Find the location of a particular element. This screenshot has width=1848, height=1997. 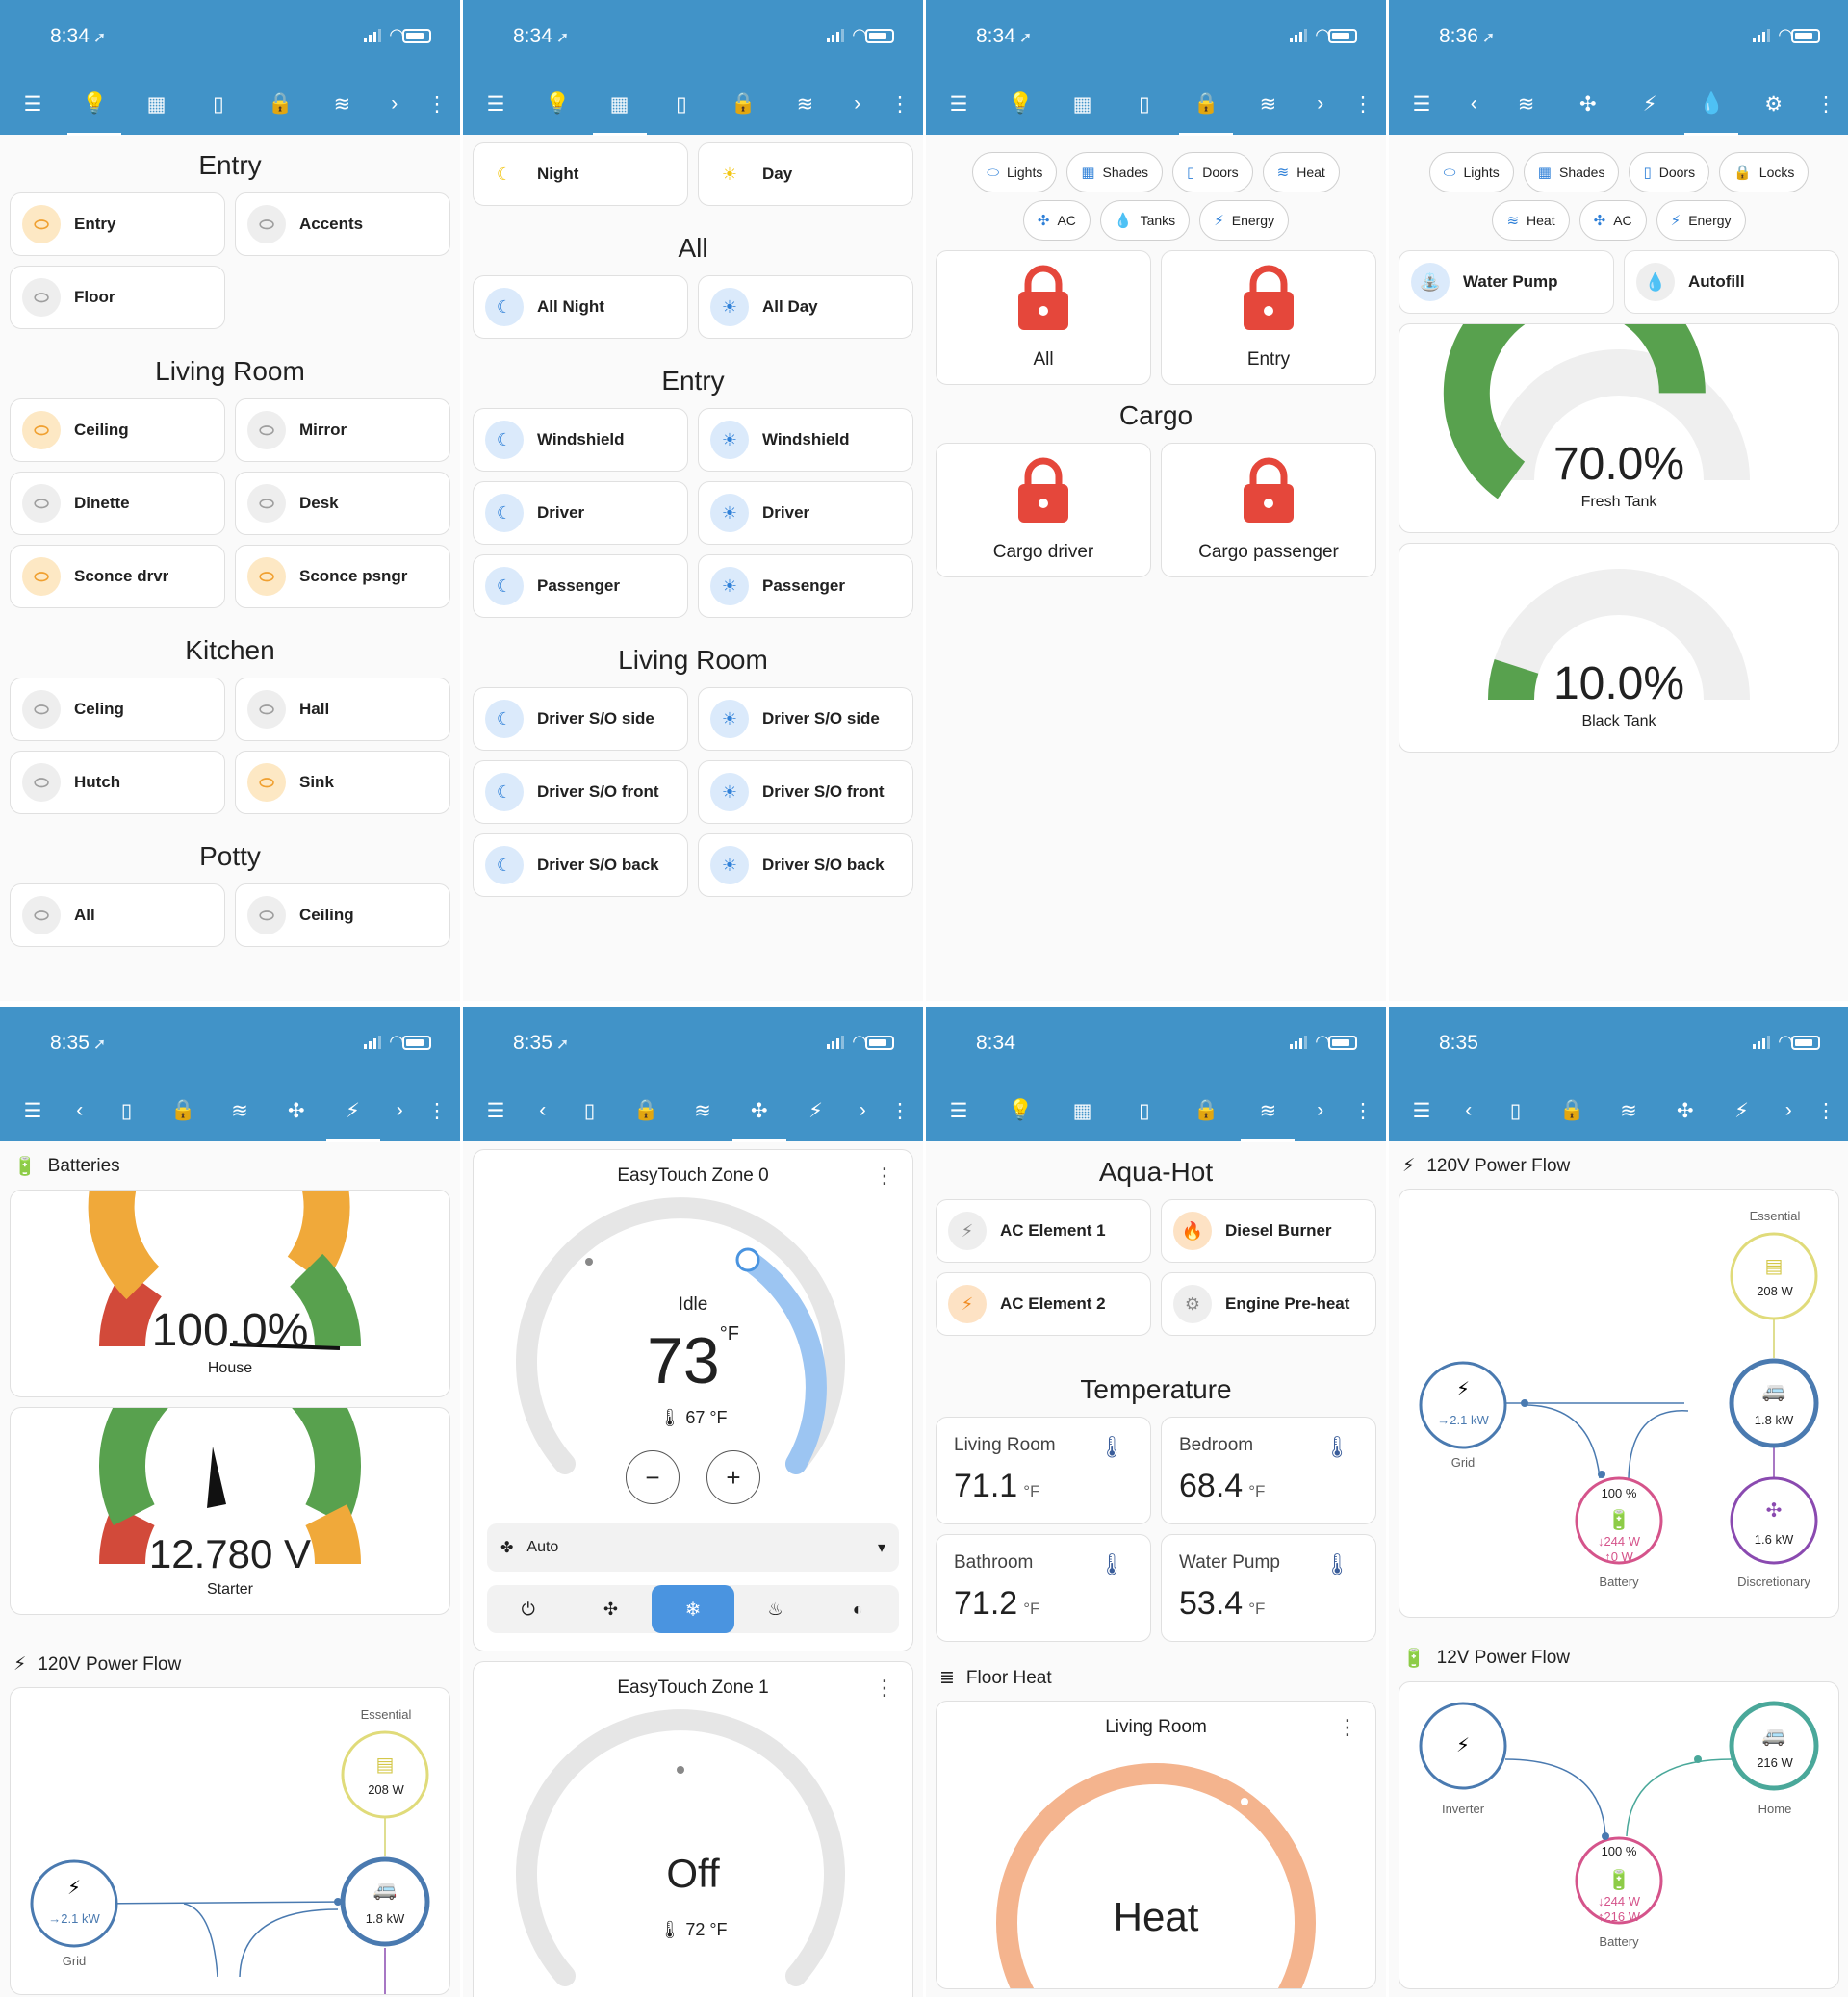

house-battery-card: 100.0% House is located at coordinates (230, 1269).